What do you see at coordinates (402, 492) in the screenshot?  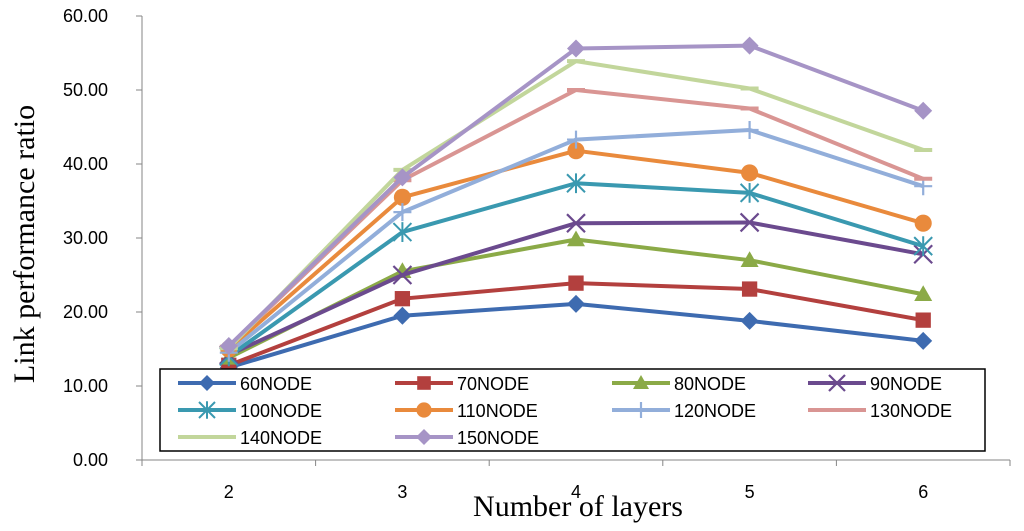 I see `x-tick-label: 3` at bounding box center [402, 492].